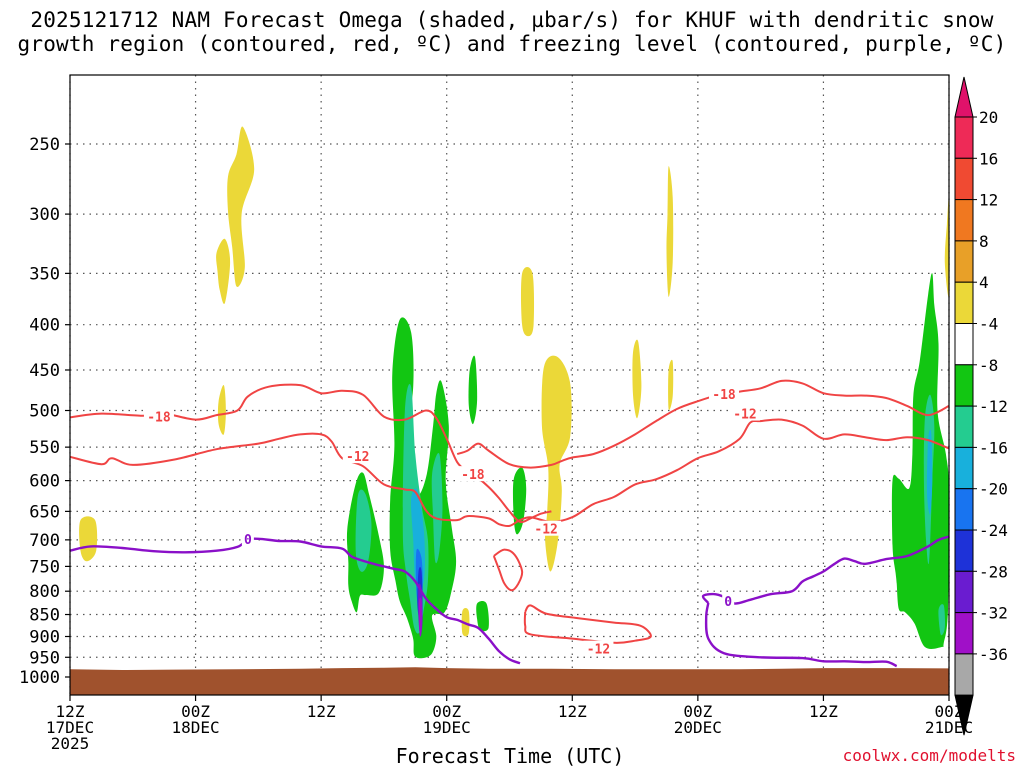 This screenshot has height=768, width=1024. I want to click on y-tick-label-250: 250, so click(44, 145).